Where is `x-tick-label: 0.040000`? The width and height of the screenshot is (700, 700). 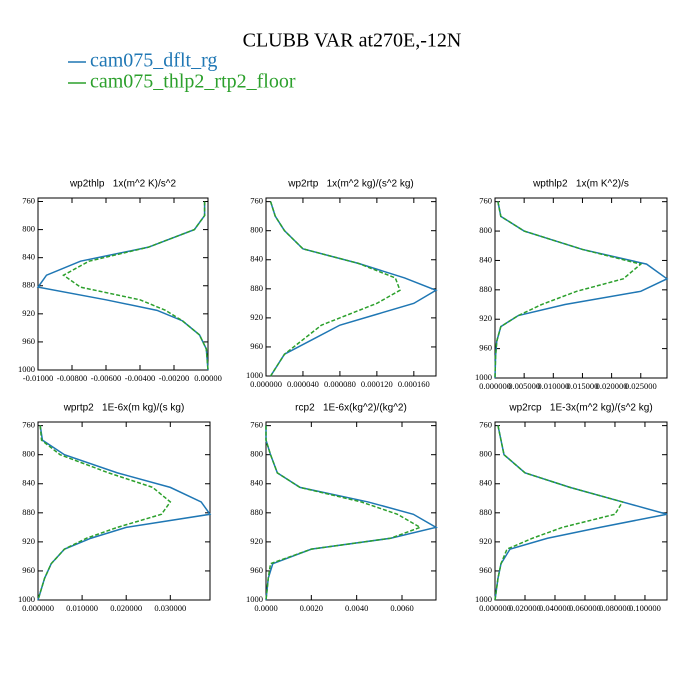 x-tick-label: 0.040000 is located at coordinates (555, 608).